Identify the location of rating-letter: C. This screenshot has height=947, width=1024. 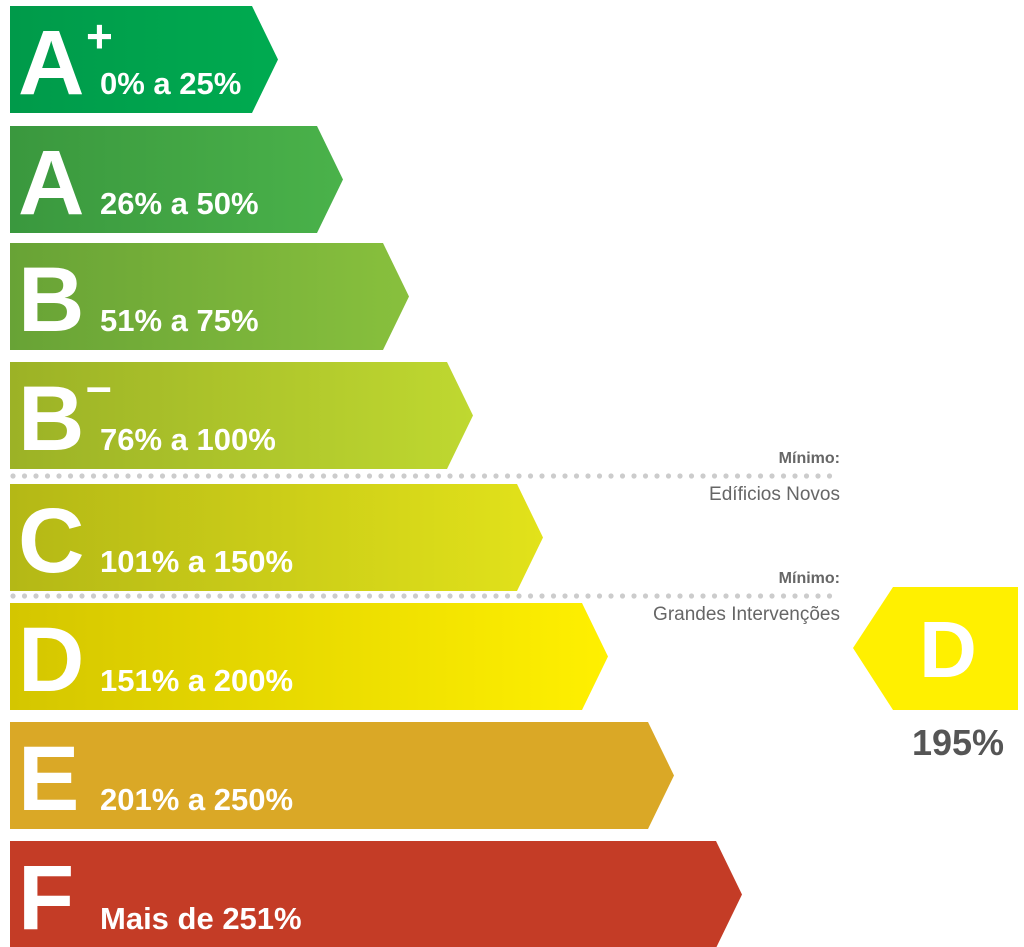
(51, 541).